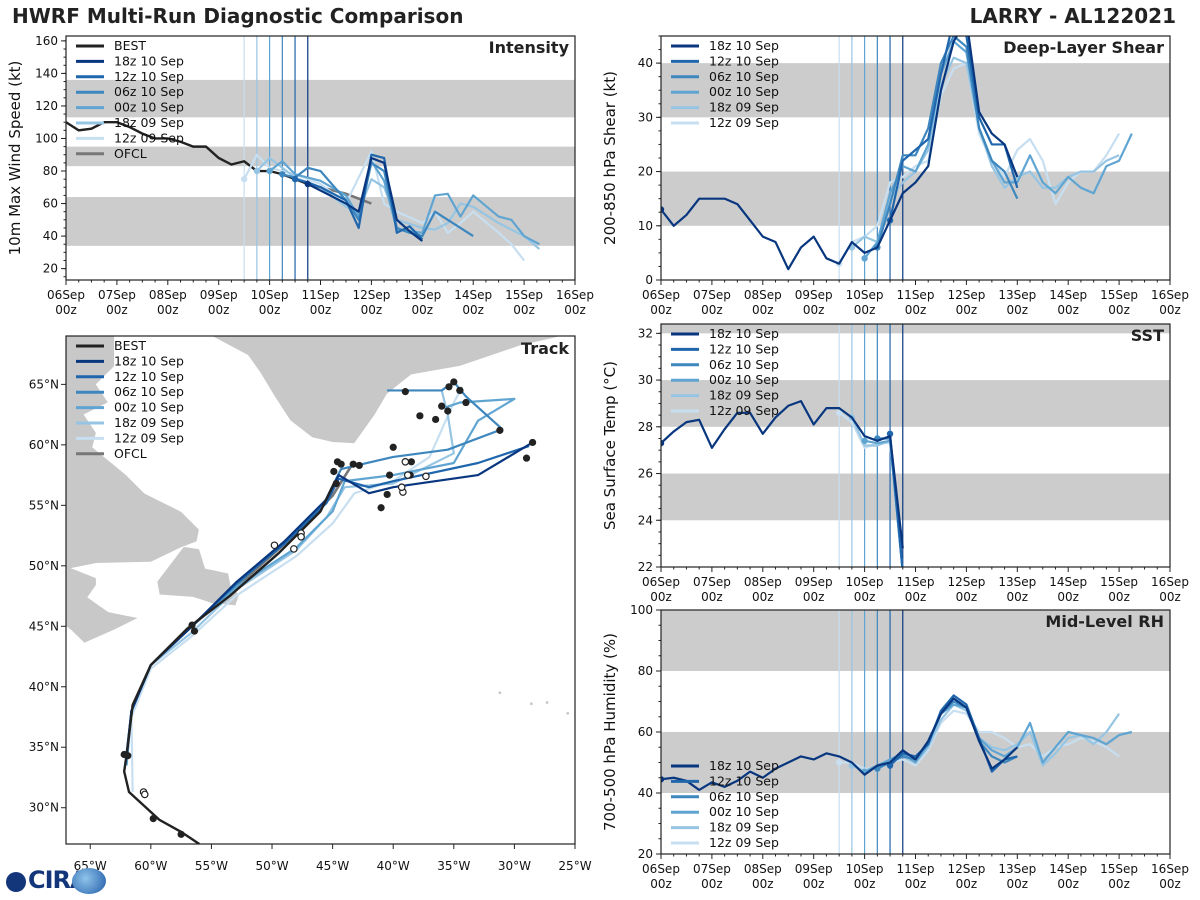 The height and width of the screenshot is (900, 1200). Describe the element at coordinates (257, 171) in the screenshot. I see `intensity-series-4-start-dot` at that location.